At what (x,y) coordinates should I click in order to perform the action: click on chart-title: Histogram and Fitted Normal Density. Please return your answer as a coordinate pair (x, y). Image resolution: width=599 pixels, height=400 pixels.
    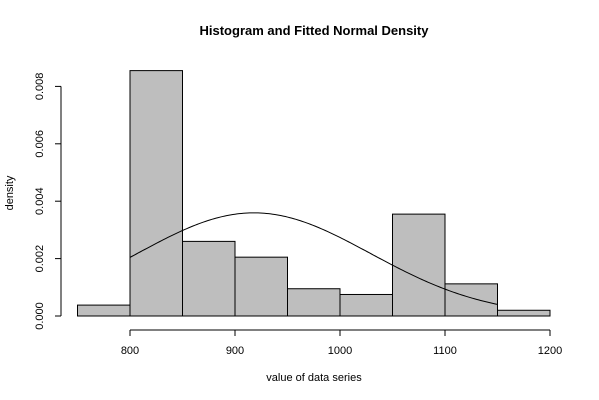
    Looking at the image, I should click on (315, 30).